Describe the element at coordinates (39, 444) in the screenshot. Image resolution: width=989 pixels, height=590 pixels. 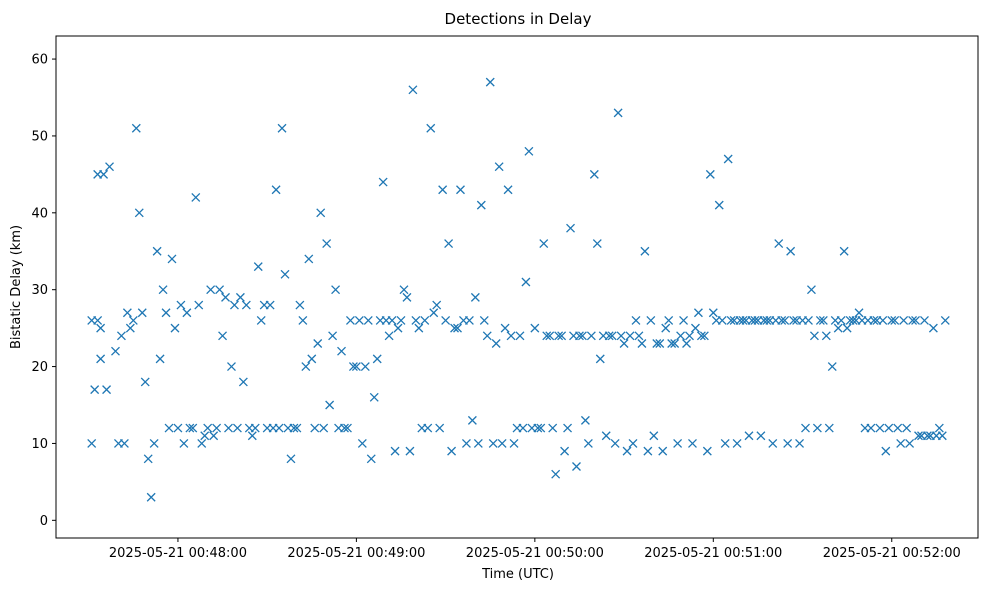
I see `y-tick-label: 10` at that location.